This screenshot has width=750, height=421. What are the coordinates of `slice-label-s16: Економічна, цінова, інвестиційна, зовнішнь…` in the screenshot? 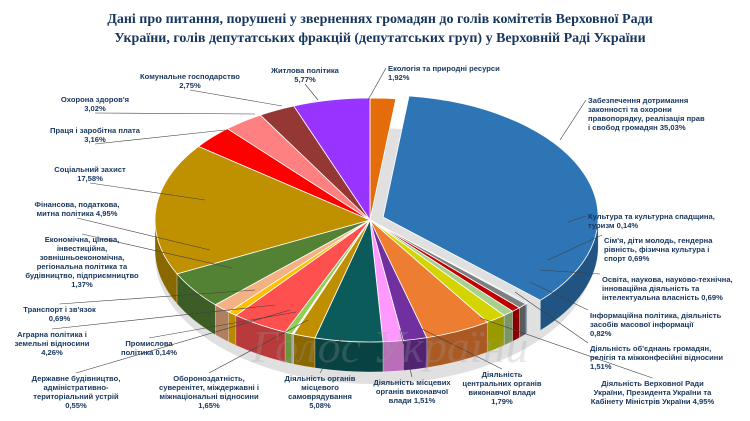 It's located at (82, 262).